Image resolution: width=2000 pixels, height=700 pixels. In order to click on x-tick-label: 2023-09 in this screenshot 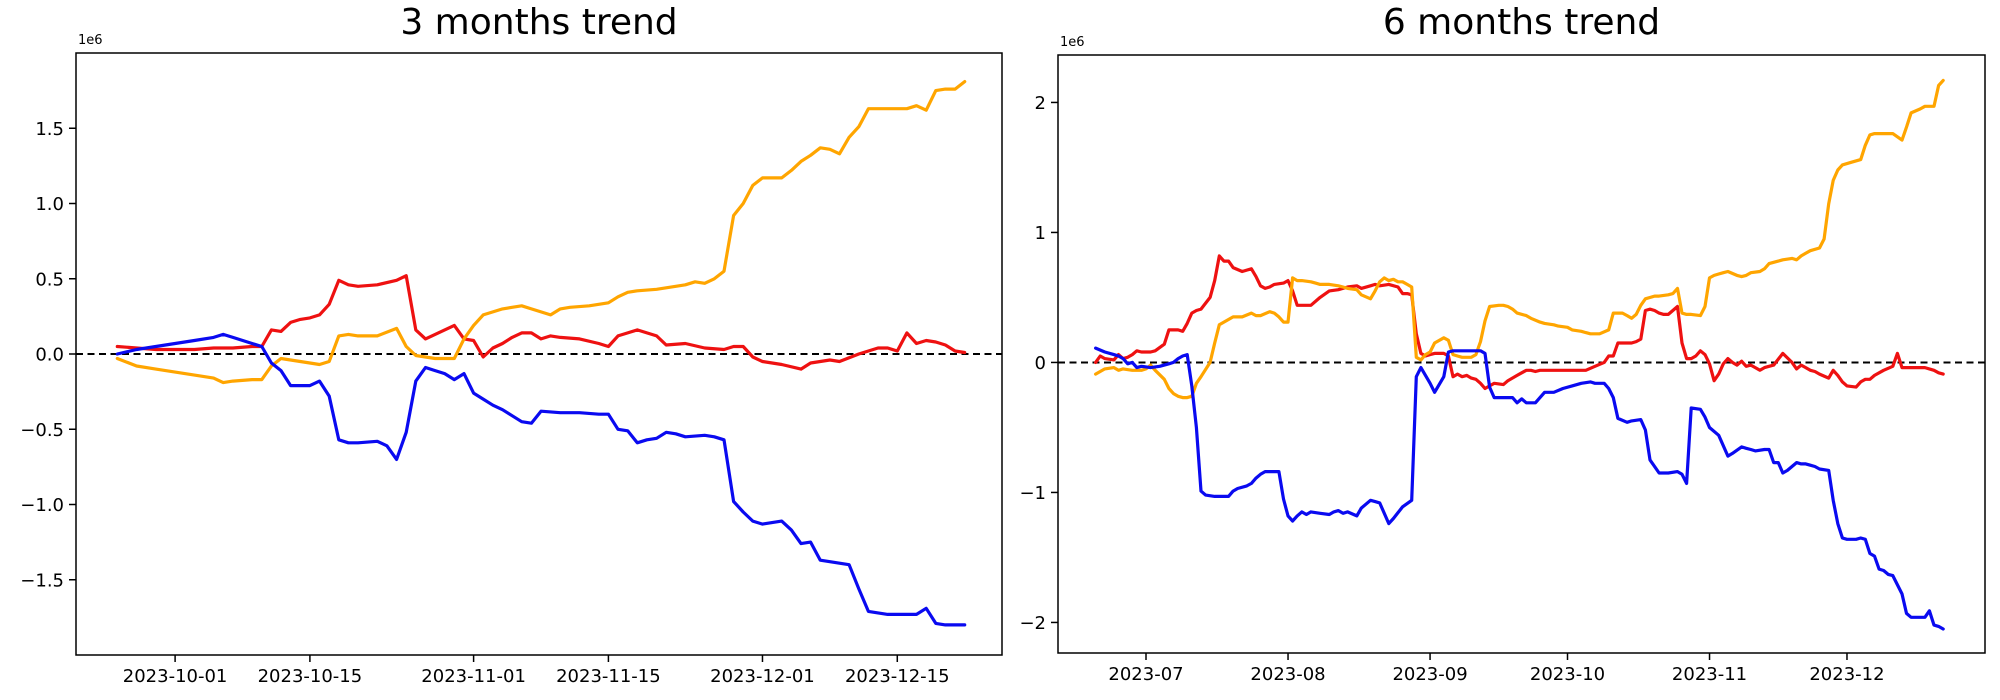, I will do `click(1429, 674)`.